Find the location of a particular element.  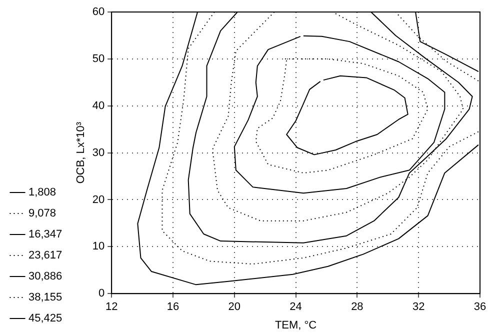

y-tick-label: 60 is located at coordinates (98, 12).